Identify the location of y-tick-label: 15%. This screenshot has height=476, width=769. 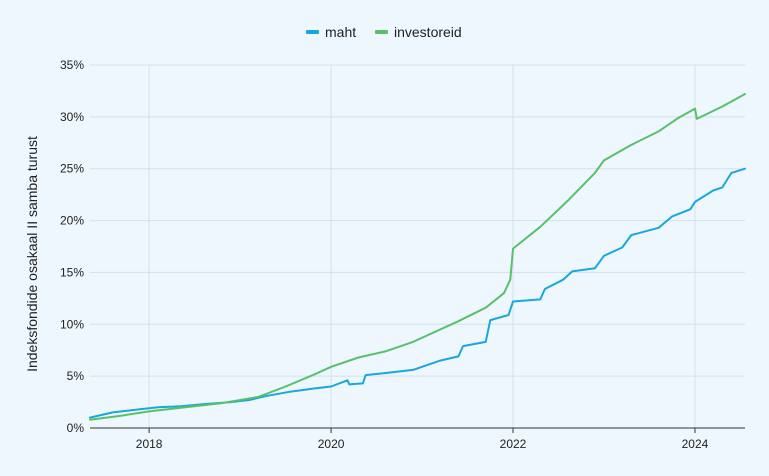
(72, 272).